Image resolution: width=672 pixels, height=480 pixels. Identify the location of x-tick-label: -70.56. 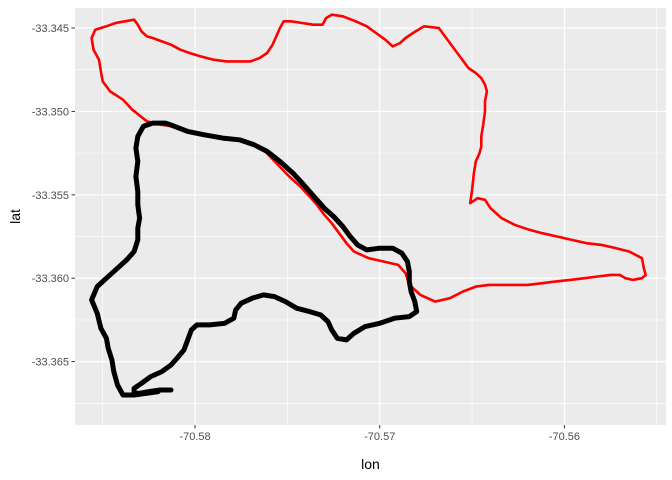
(564, 437).